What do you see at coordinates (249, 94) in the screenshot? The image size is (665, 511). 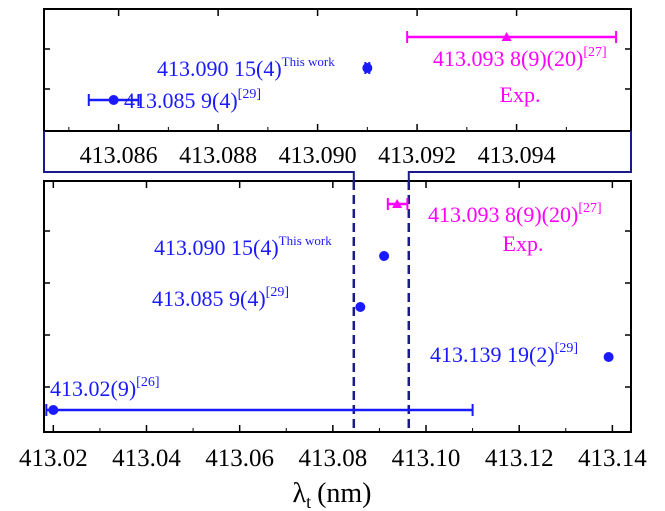 I see `inset-label-ref29-sup: [29]` at bounding box center [249, 94].